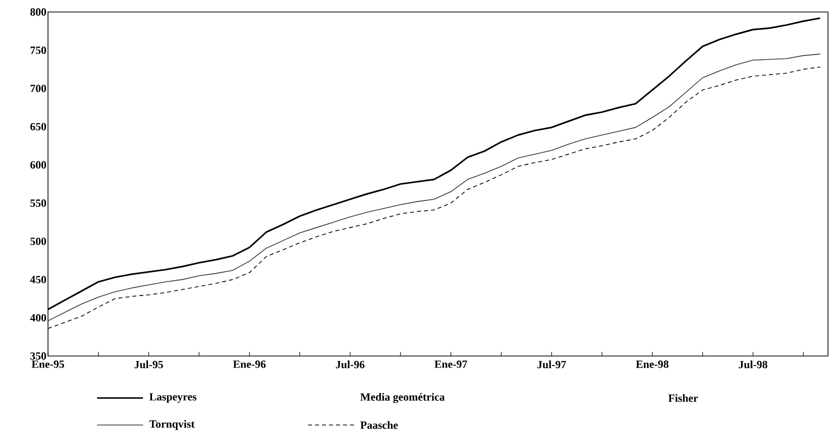  What do you see at coordinates (38, 203) in the screenshot?
I see `y-tick-label: 550` at bounding box center [38, 203].